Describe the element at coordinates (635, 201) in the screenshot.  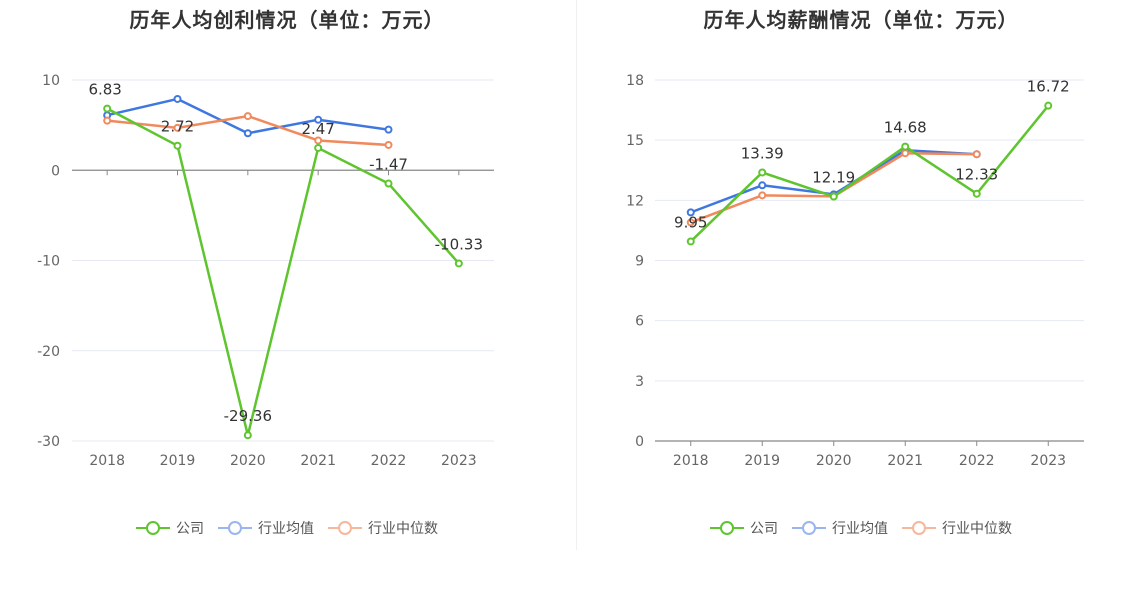
I see `y-tick-label: 12` at that location.